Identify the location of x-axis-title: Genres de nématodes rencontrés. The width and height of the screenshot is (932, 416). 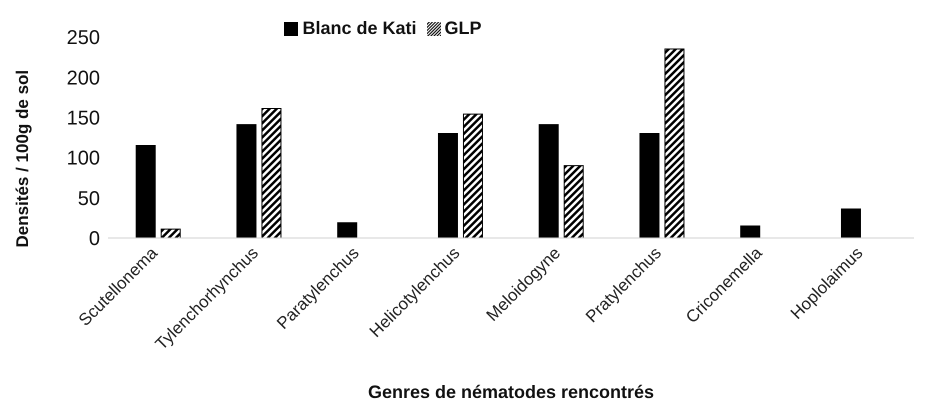
(511, 392).